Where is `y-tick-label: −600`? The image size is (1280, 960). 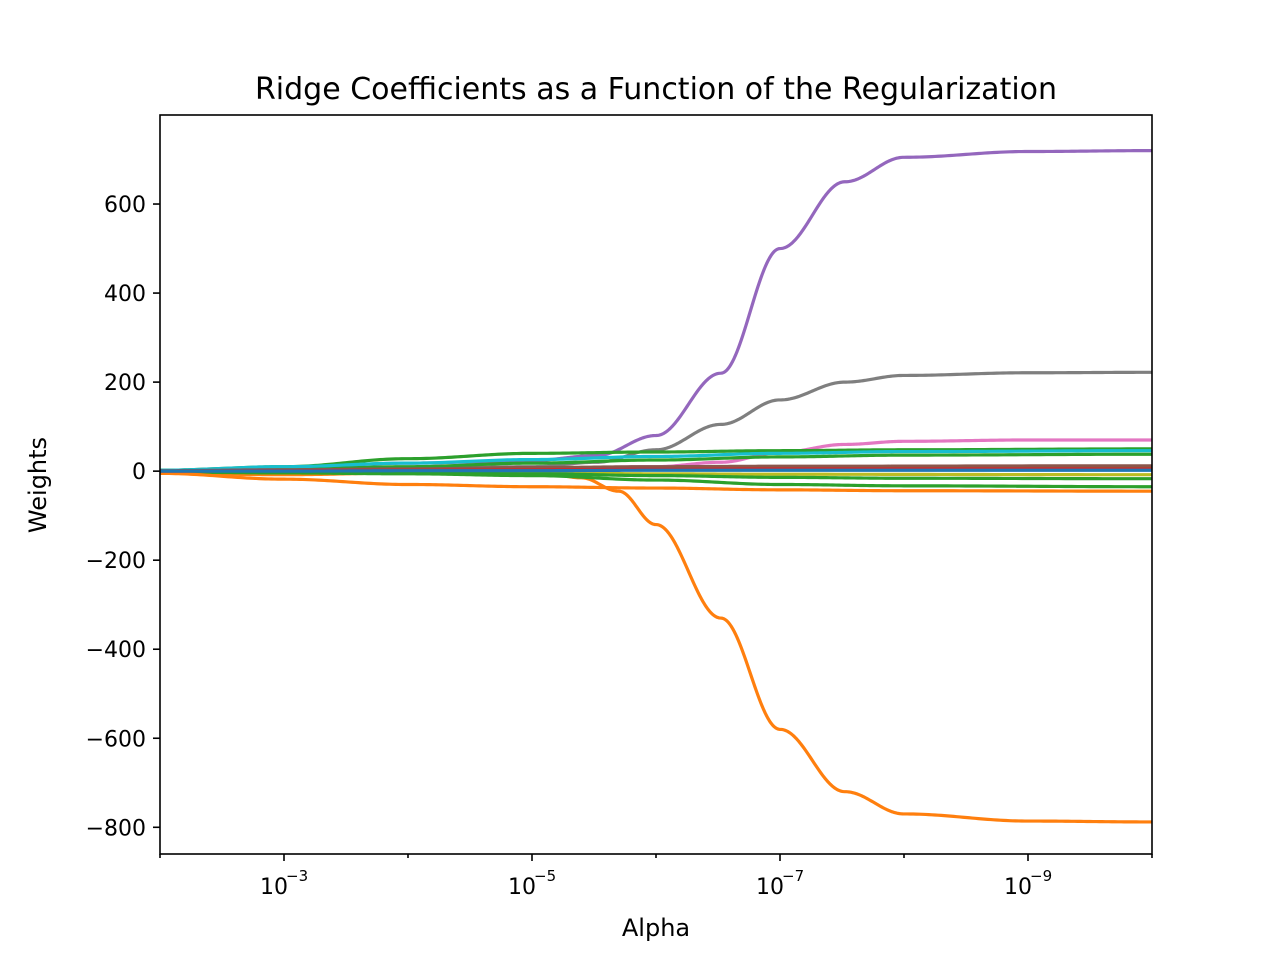
y-tick-label: −600 is located at coordinates (116, 739).